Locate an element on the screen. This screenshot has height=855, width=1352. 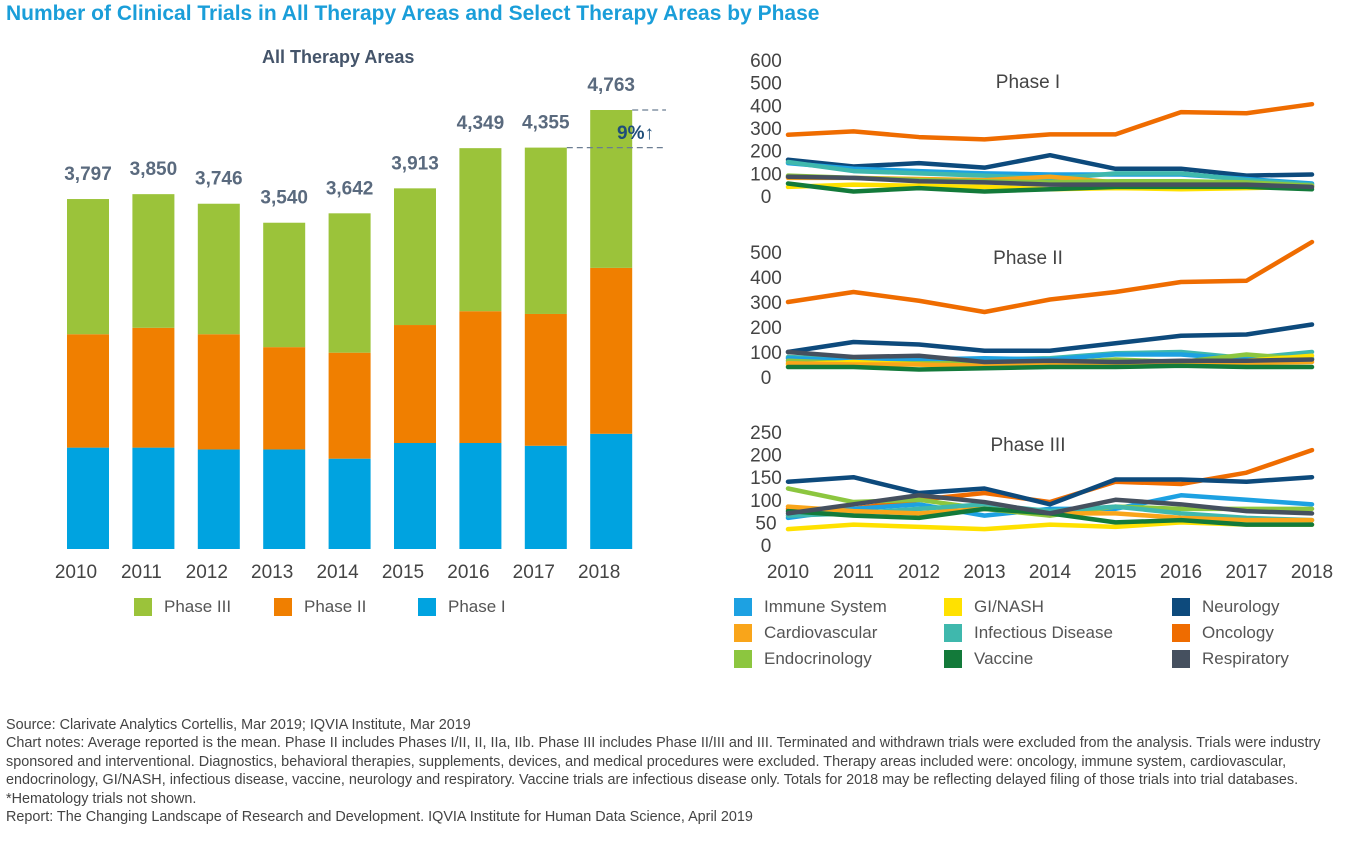
y-tick-label: 150 is located at coordinates (766, 478).